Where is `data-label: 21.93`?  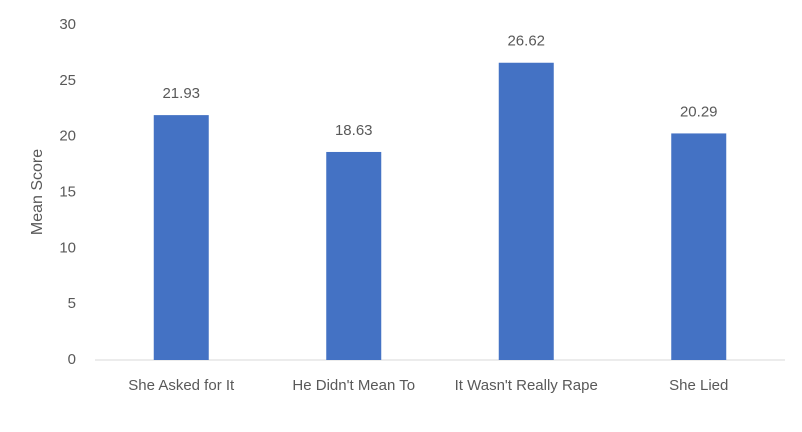 data-label: 21.93 is located at coordinates (181, 93).